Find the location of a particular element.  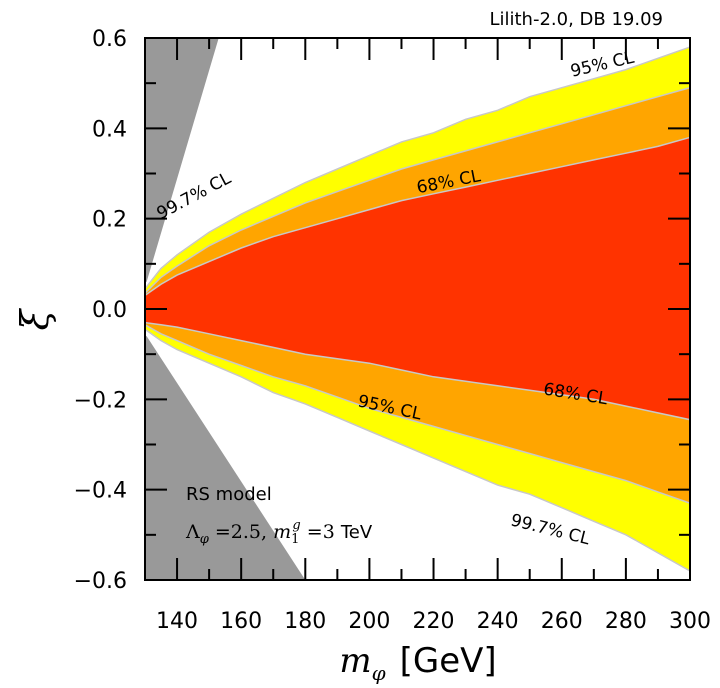

x-tick-label: 260 is located at coordinates (562, 621).